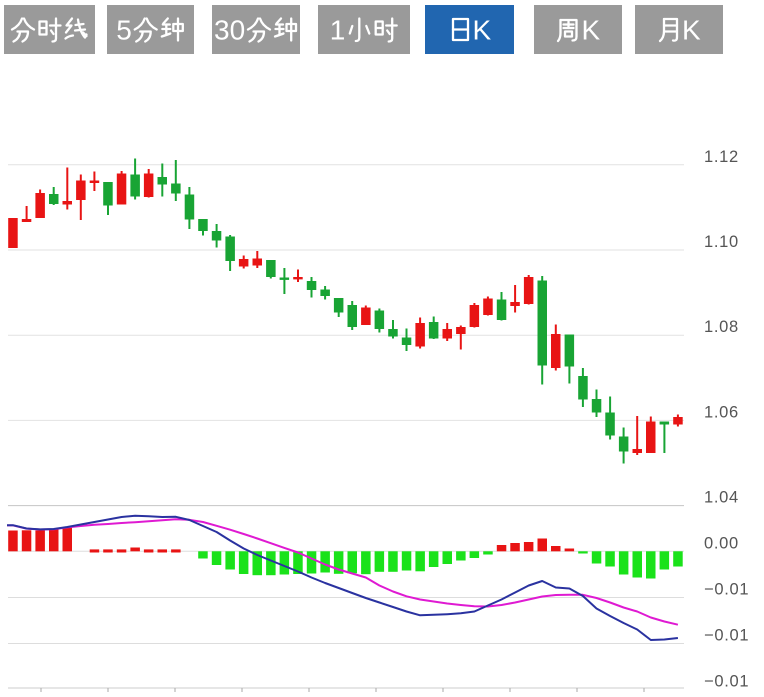  What do you see at coordinates (721, 543) in the screenshot?
I see `svg-text: 0.00` at bounding box center [721, 543].